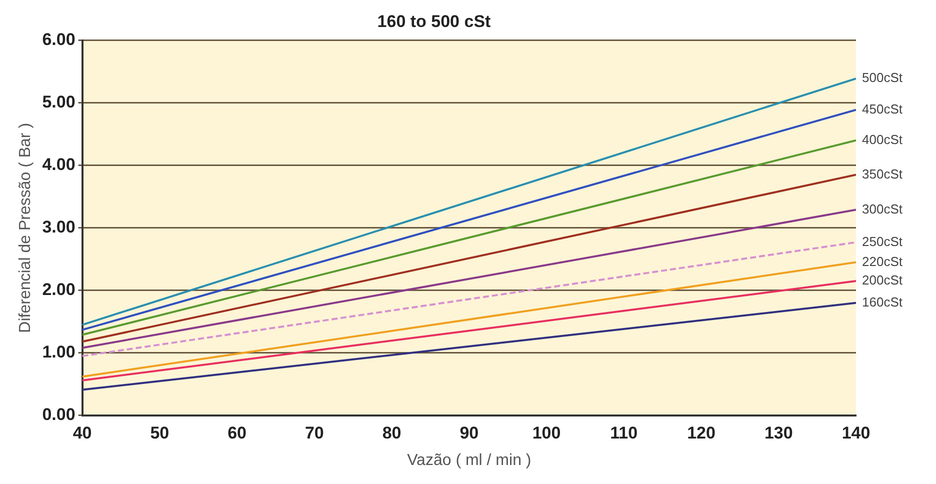  What do you see at coordinates (856, 432) in the screenshot?
I see `x-tick-label: 140` at bounding box center [856, 432].